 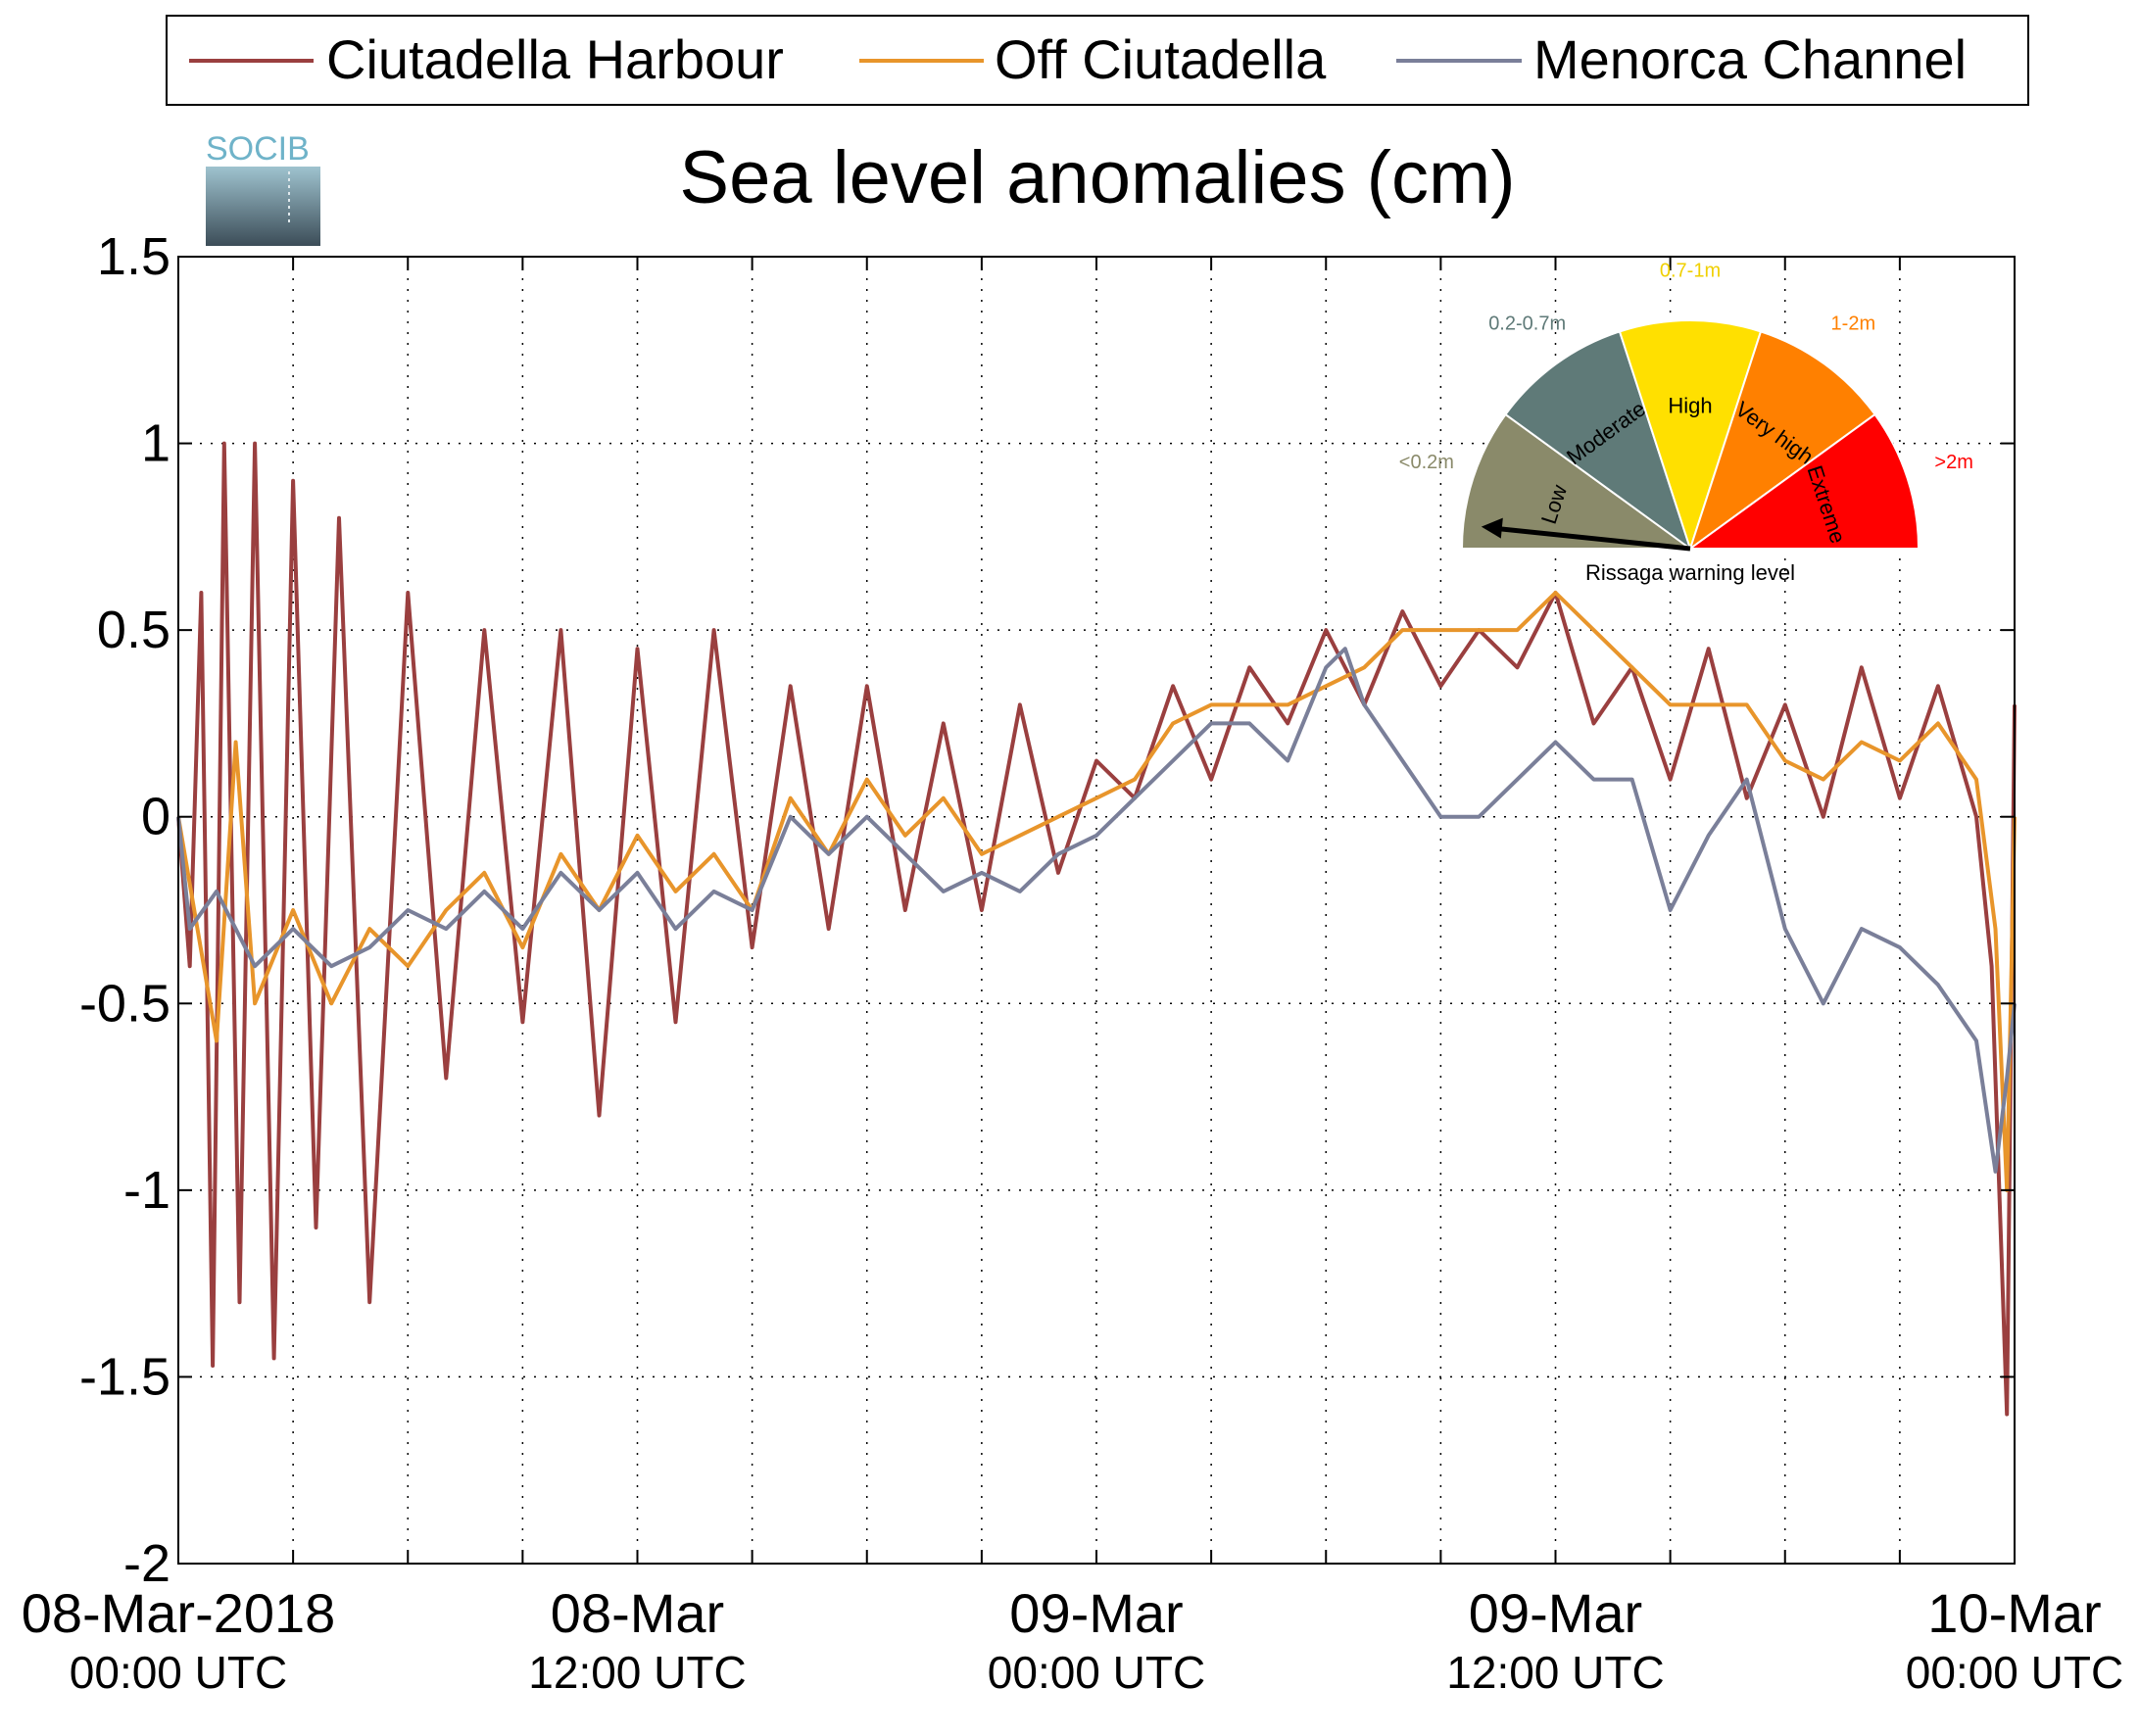 I want to click on y-tick-label: -0.5, so click(x=124, y=1004).